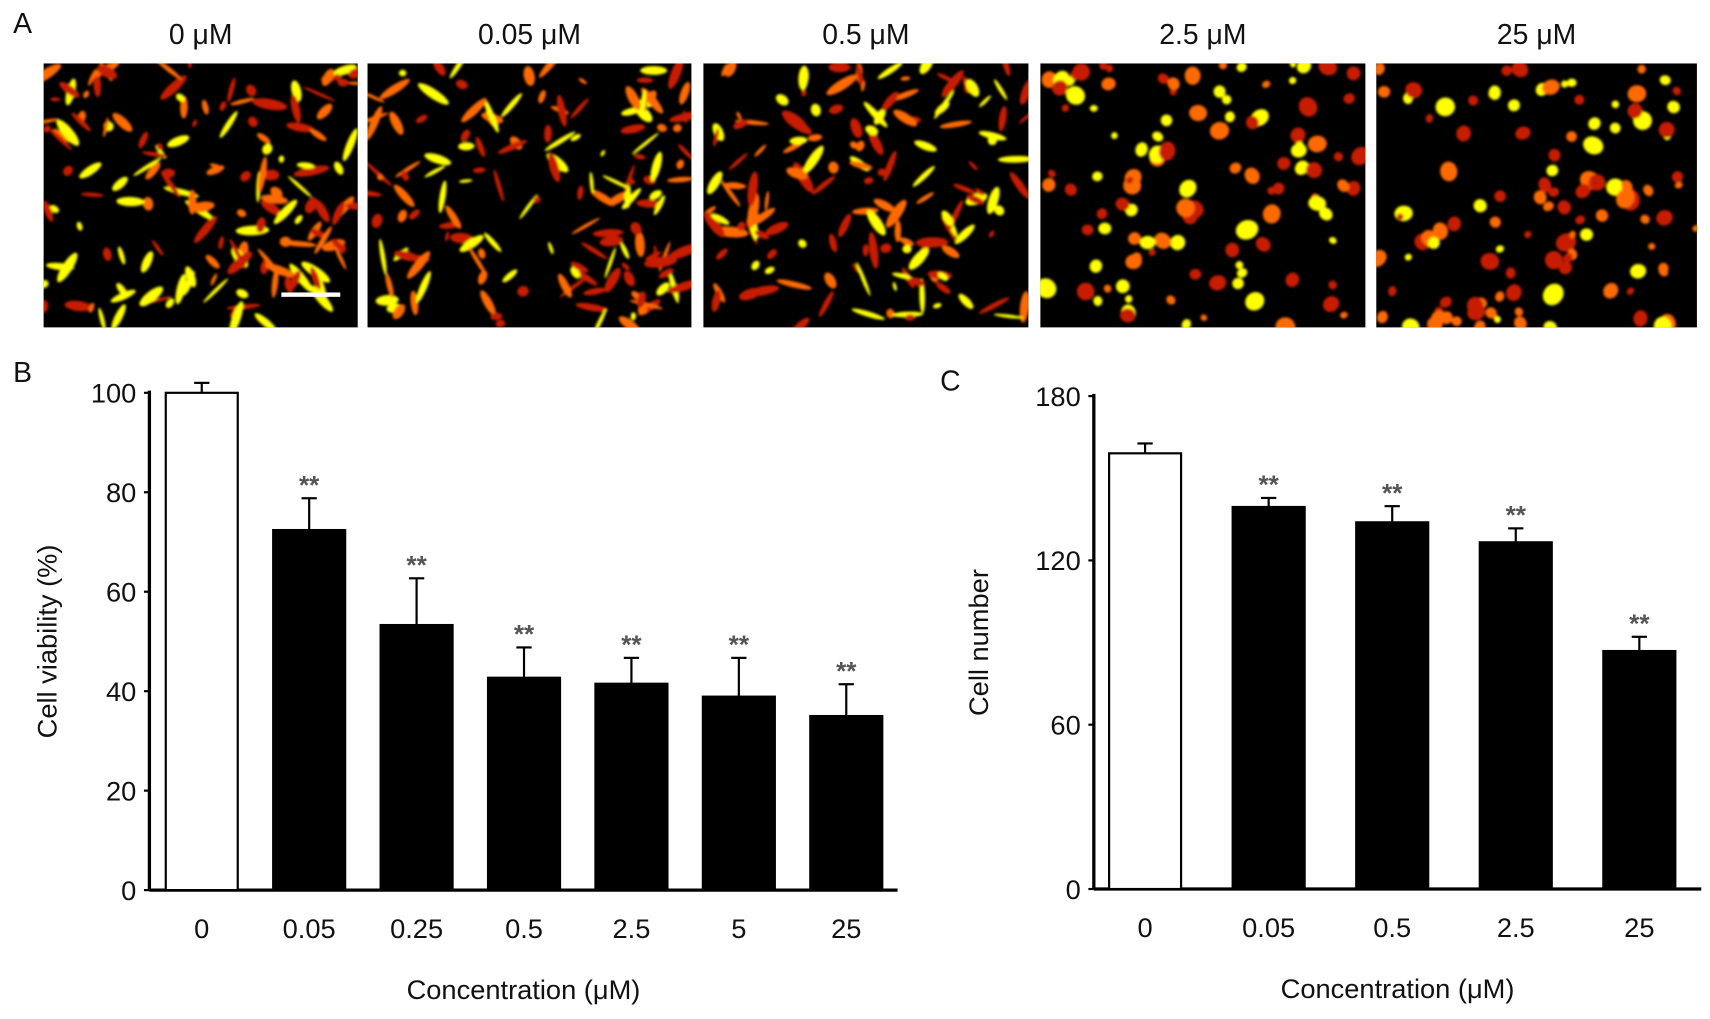  I want to click on micrograph-title: 0.5 μM, so click(865, 35).